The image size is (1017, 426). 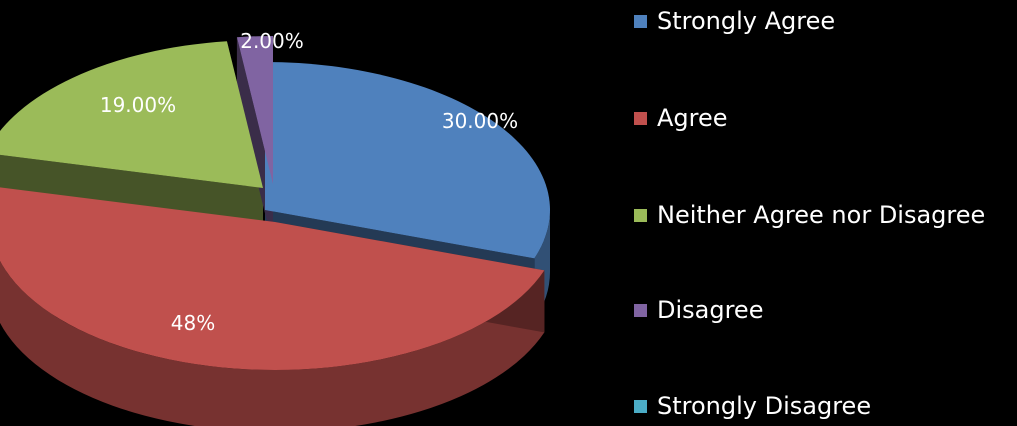 What do you see at coordinates (821, 215) in the screenshot?
I see `legend-label: Neither Agree nor Disagree` at bounding box center [821, 215].